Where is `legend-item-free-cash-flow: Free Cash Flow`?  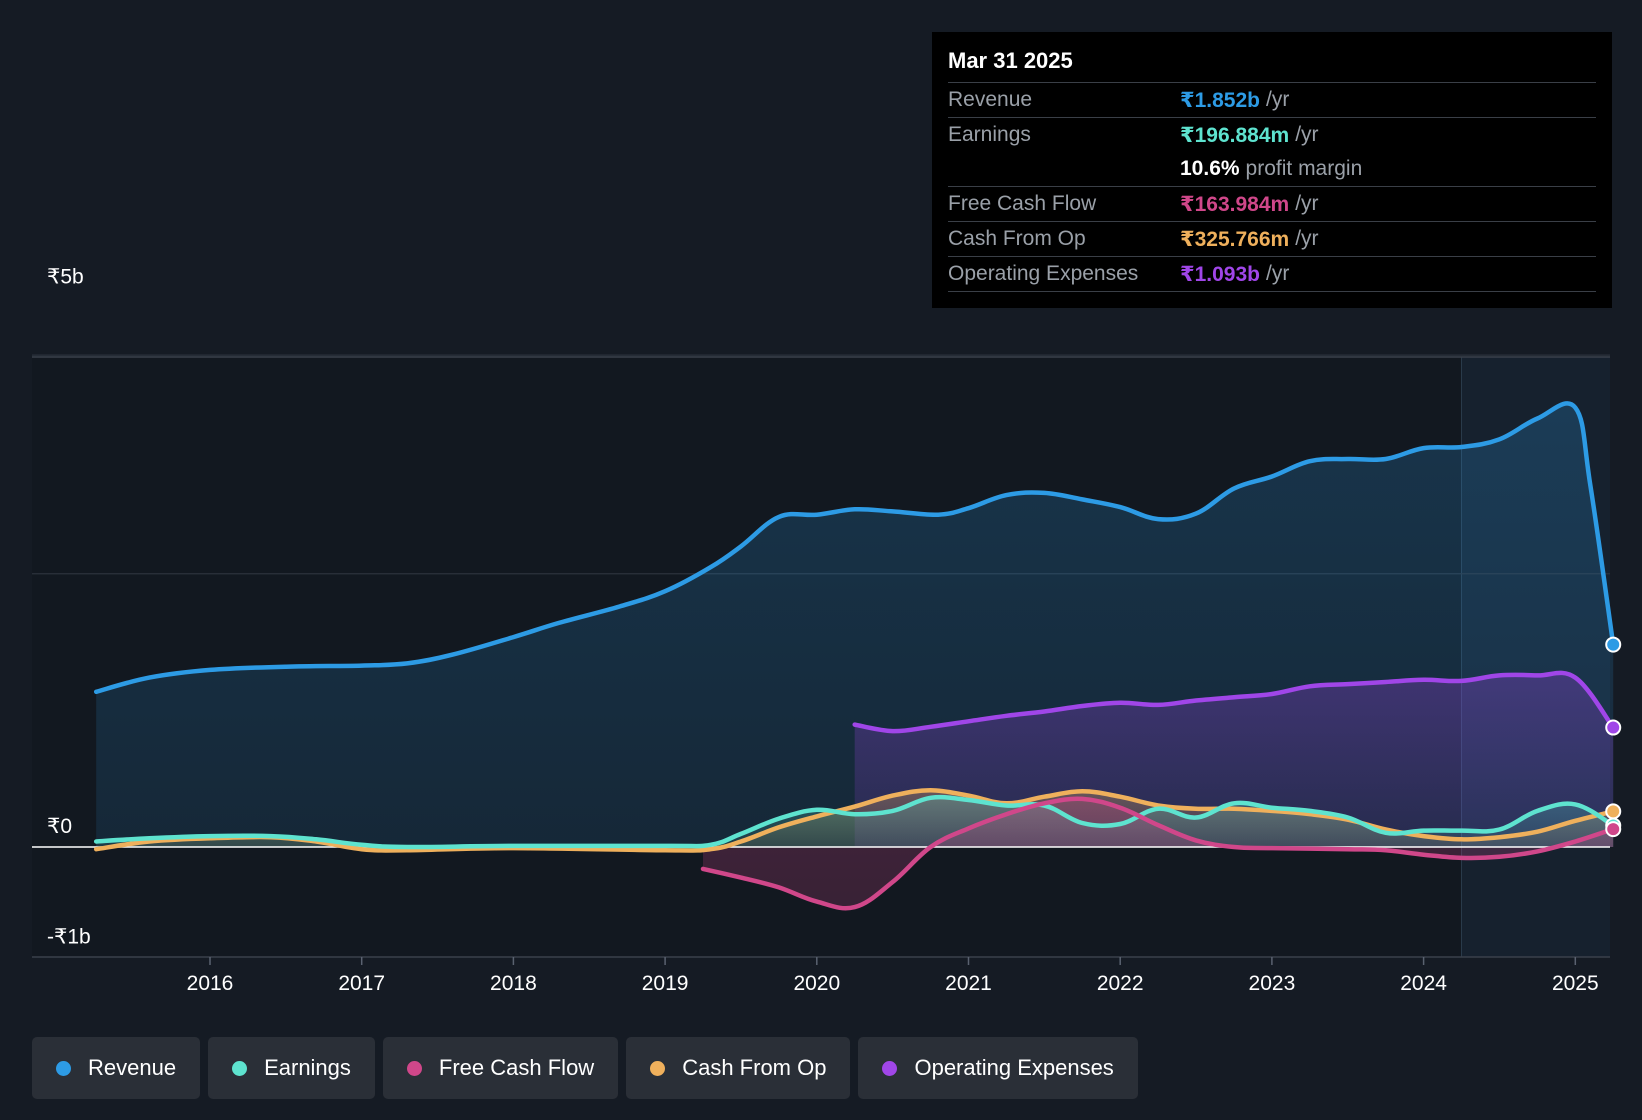
legend-item-free-cash-flow: Free Cash Flow is located at coordinates (500, 1068).